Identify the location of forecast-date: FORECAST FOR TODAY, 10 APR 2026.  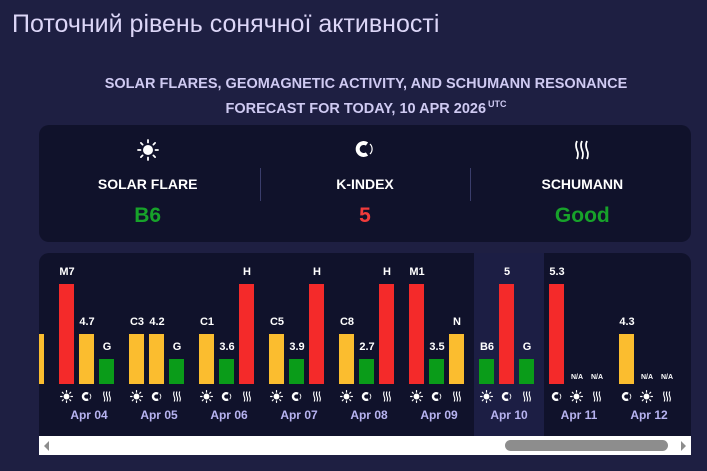
(356, 109).